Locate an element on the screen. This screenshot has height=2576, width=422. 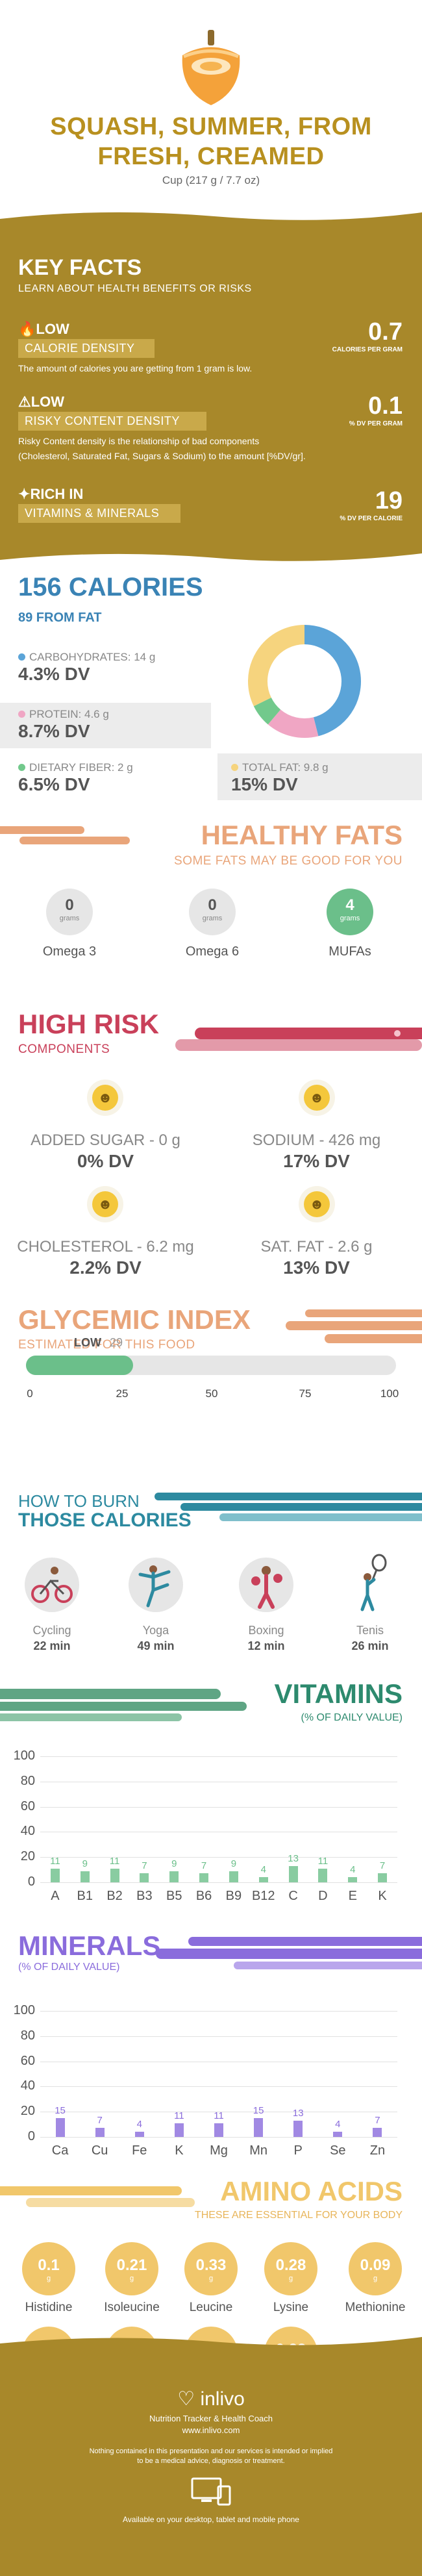
gi-tick-50: 50 is located at coordinates (212, 1394).